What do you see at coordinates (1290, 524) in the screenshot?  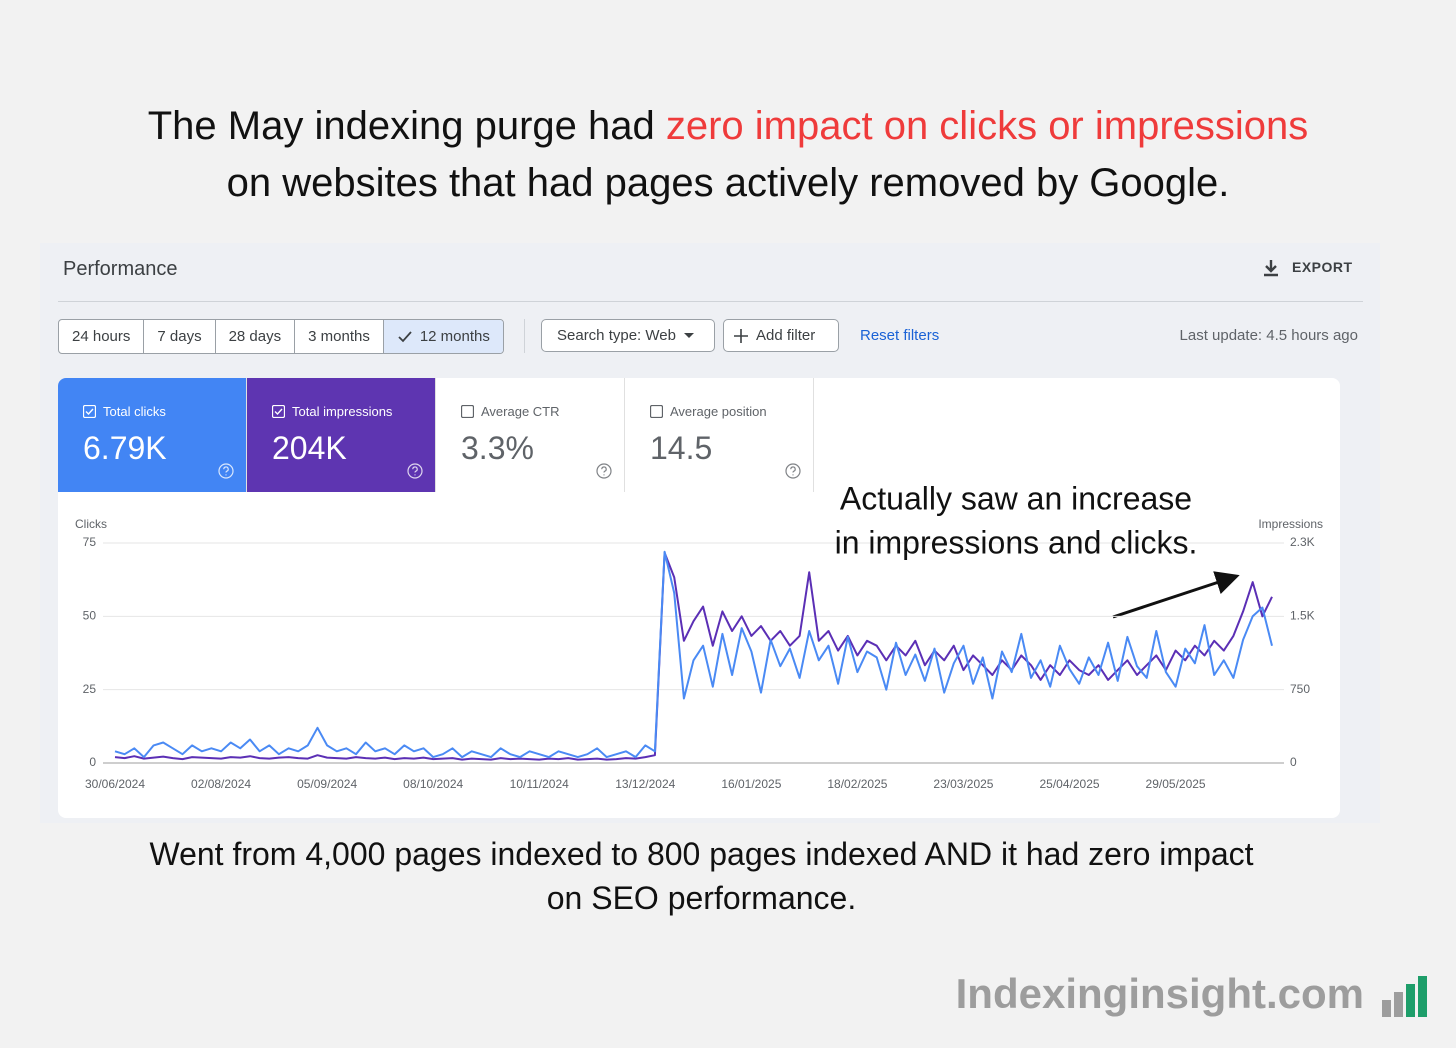 I see `y2-axis-title: Impressions` at bounding box center [1290, 524].